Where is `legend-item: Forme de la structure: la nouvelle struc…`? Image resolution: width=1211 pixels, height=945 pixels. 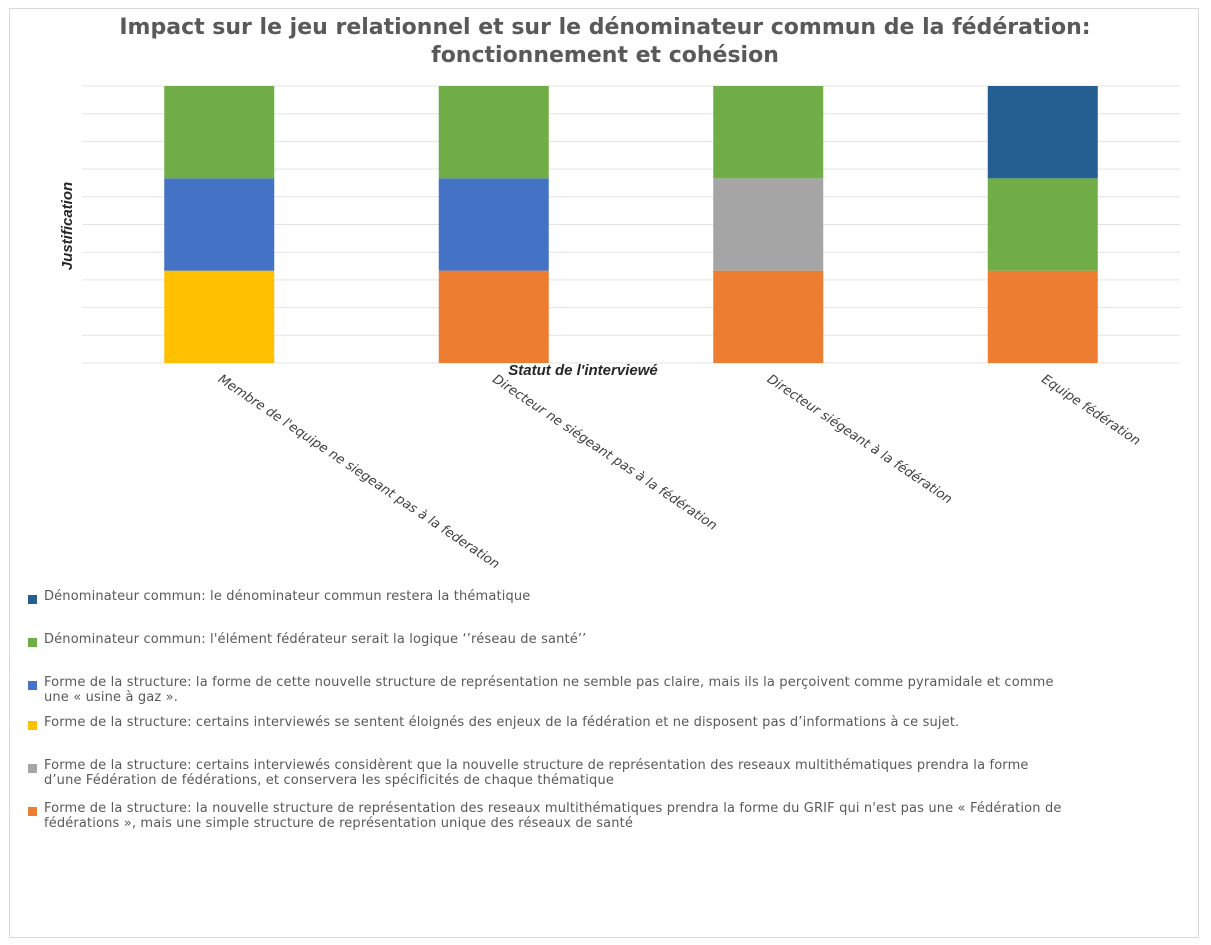 legend-item: Forme de la structure: la nouvelle struc… is located at coordinates (548, 816).